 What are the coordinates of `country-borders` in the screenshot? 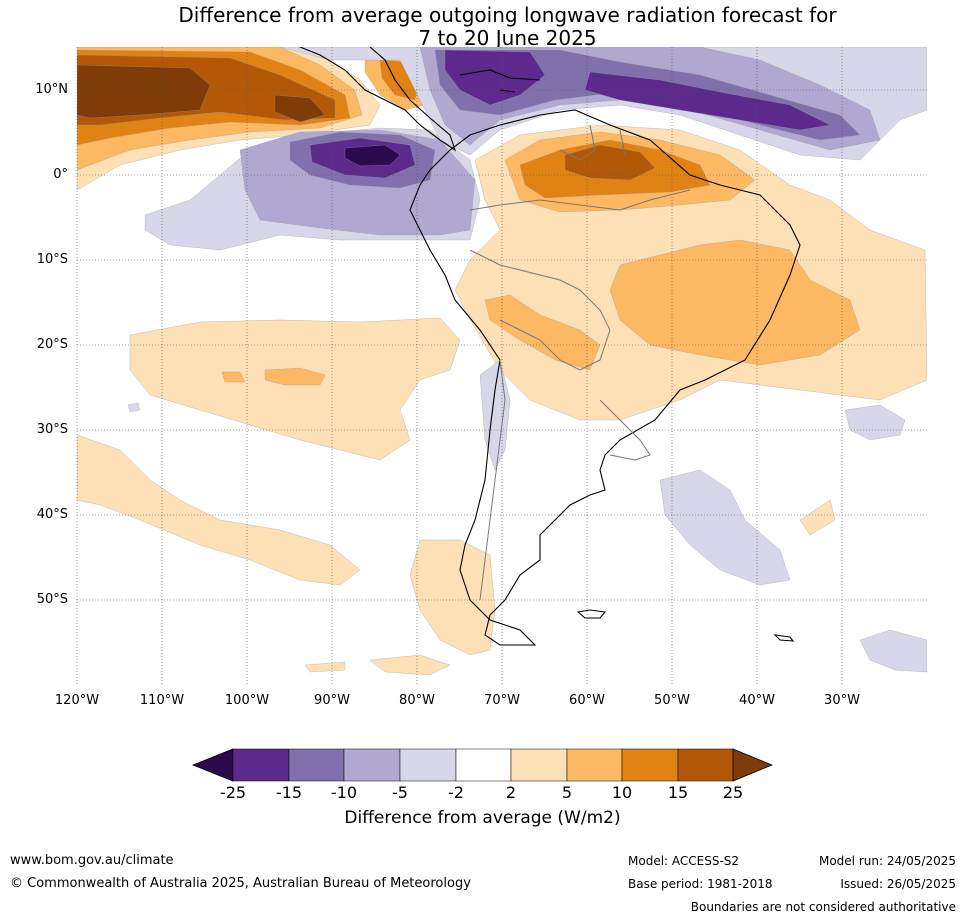 It's located at (580, 362).